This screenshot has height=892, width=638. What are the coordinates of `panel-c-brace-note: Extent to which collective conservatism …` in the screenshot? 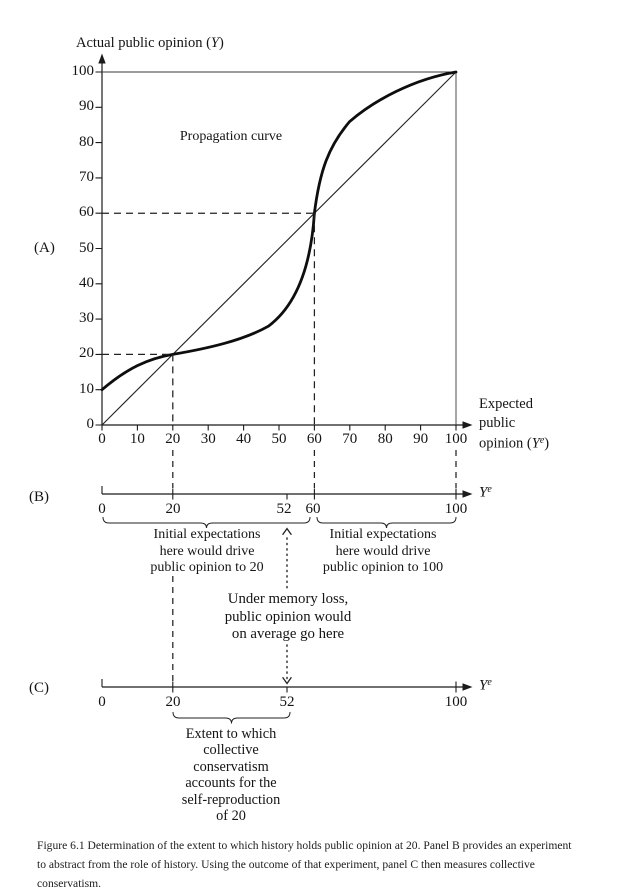 It's located at (231, 775).